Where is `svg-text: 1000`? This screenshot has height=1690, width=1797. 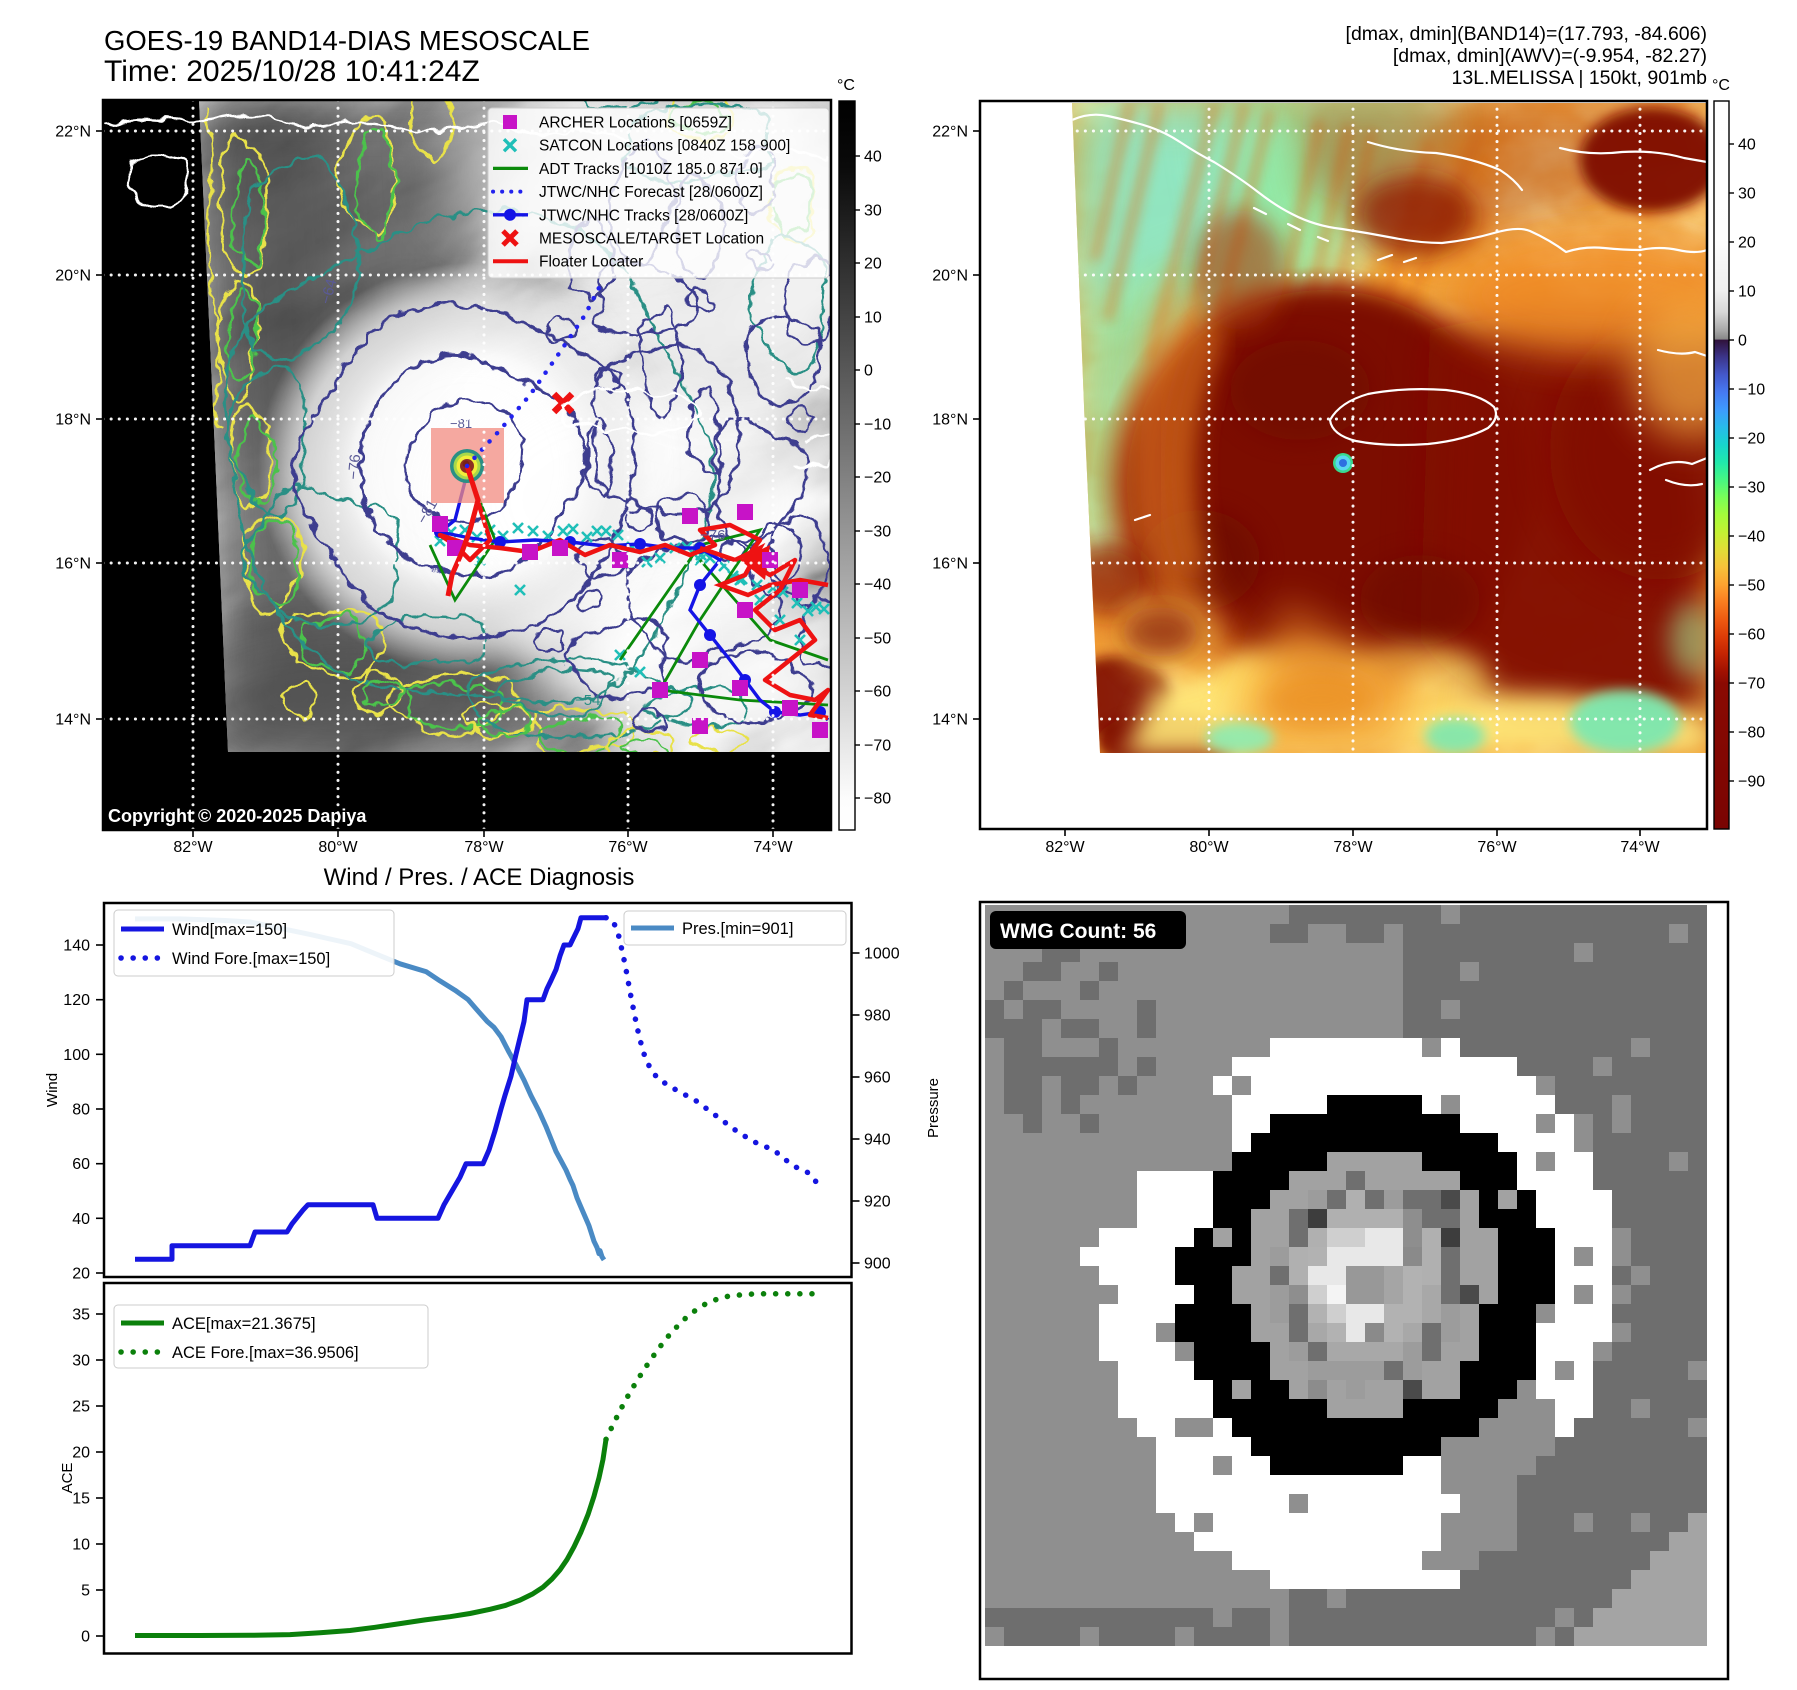 svg-text: 1000 is located at coordinates (882, 954).